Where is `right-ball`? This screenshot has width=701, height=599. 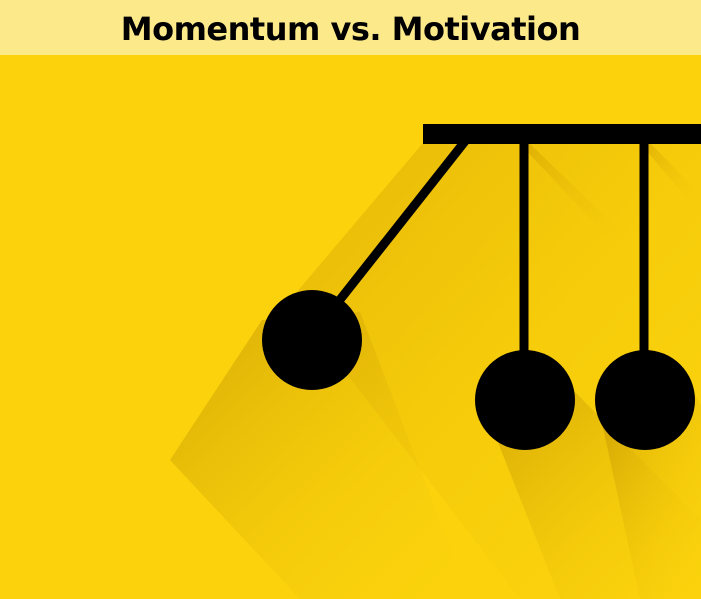 right-ball is located at coordinates (645, 400).